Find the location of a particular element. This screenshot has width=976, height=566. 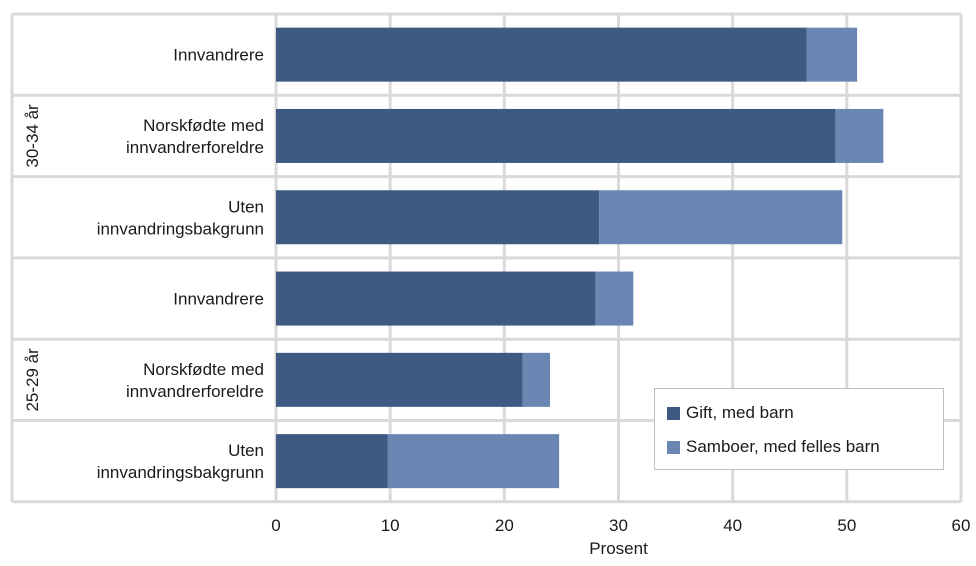

x-tick-label-5: 50 is located at coordinates (846, 525).